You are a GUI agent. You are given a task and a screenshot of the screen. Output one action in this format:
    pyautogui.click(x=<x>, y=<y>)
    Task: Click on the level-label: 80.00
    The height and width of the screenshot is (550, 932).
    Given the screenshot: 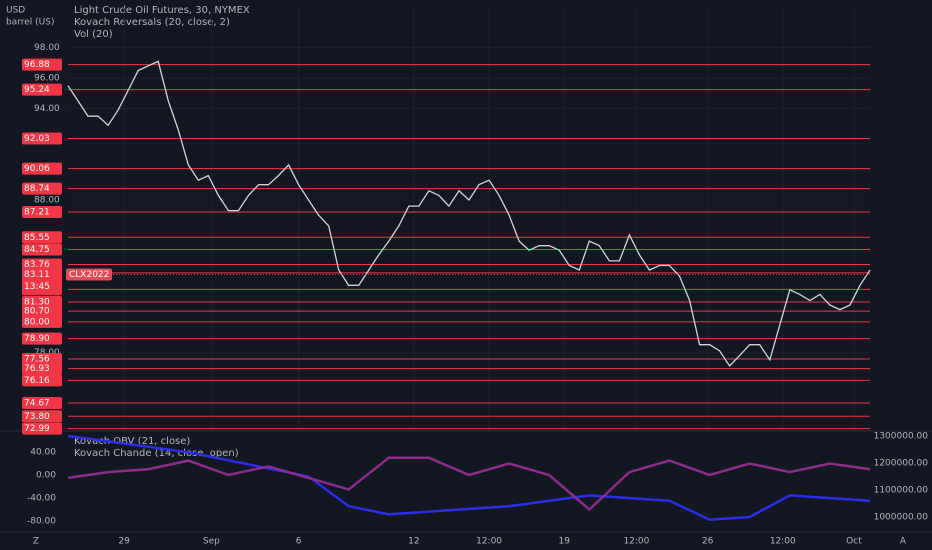 What is the action you would take?
    pyautogui.click(x=37, y=322)
    